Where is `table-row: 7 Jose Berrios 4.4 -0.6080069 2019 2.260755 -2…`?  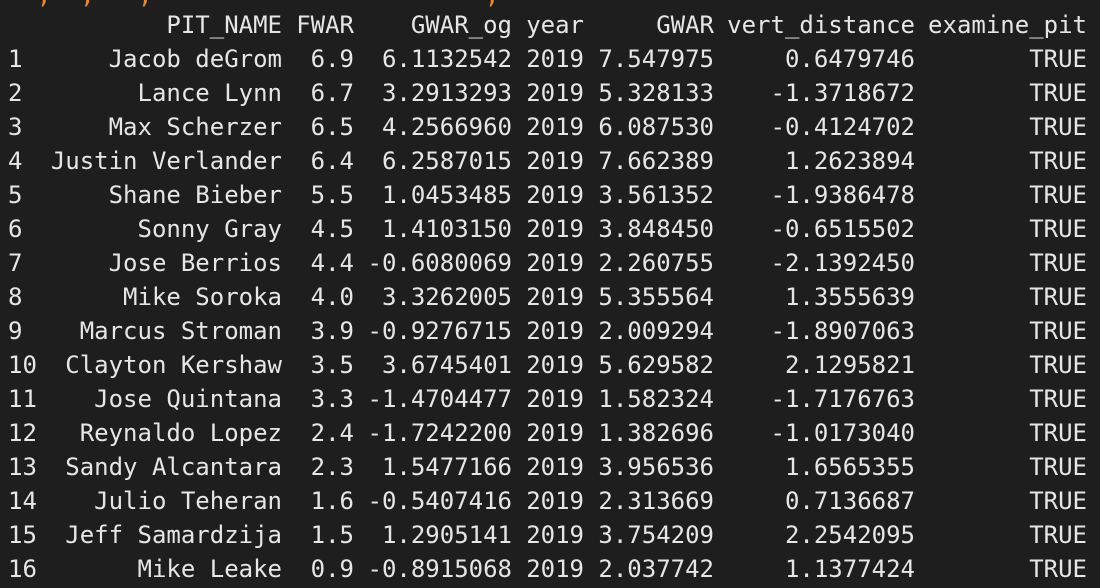
table-row: 7 Jose Berrios 4.4 -0.6080069 2019 2.260755 -2… is located at coordinates (550, 263).